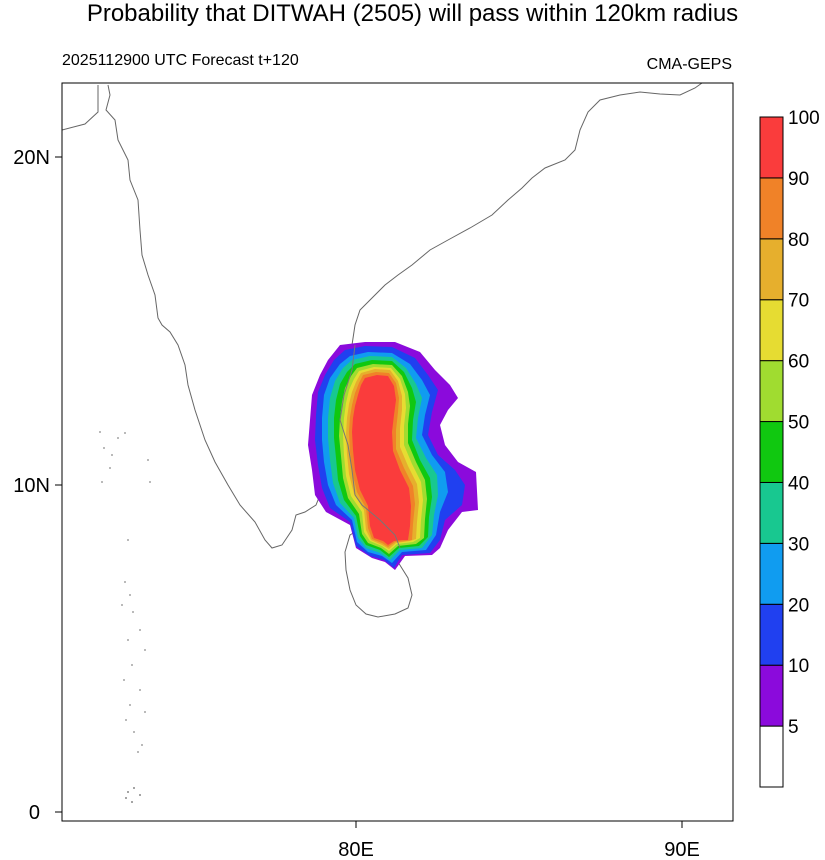 The image size is (825, 860). Describe the element at coordinates (798, 423) in the screenshot. I see `colorbar-label-50: 50` at that location.